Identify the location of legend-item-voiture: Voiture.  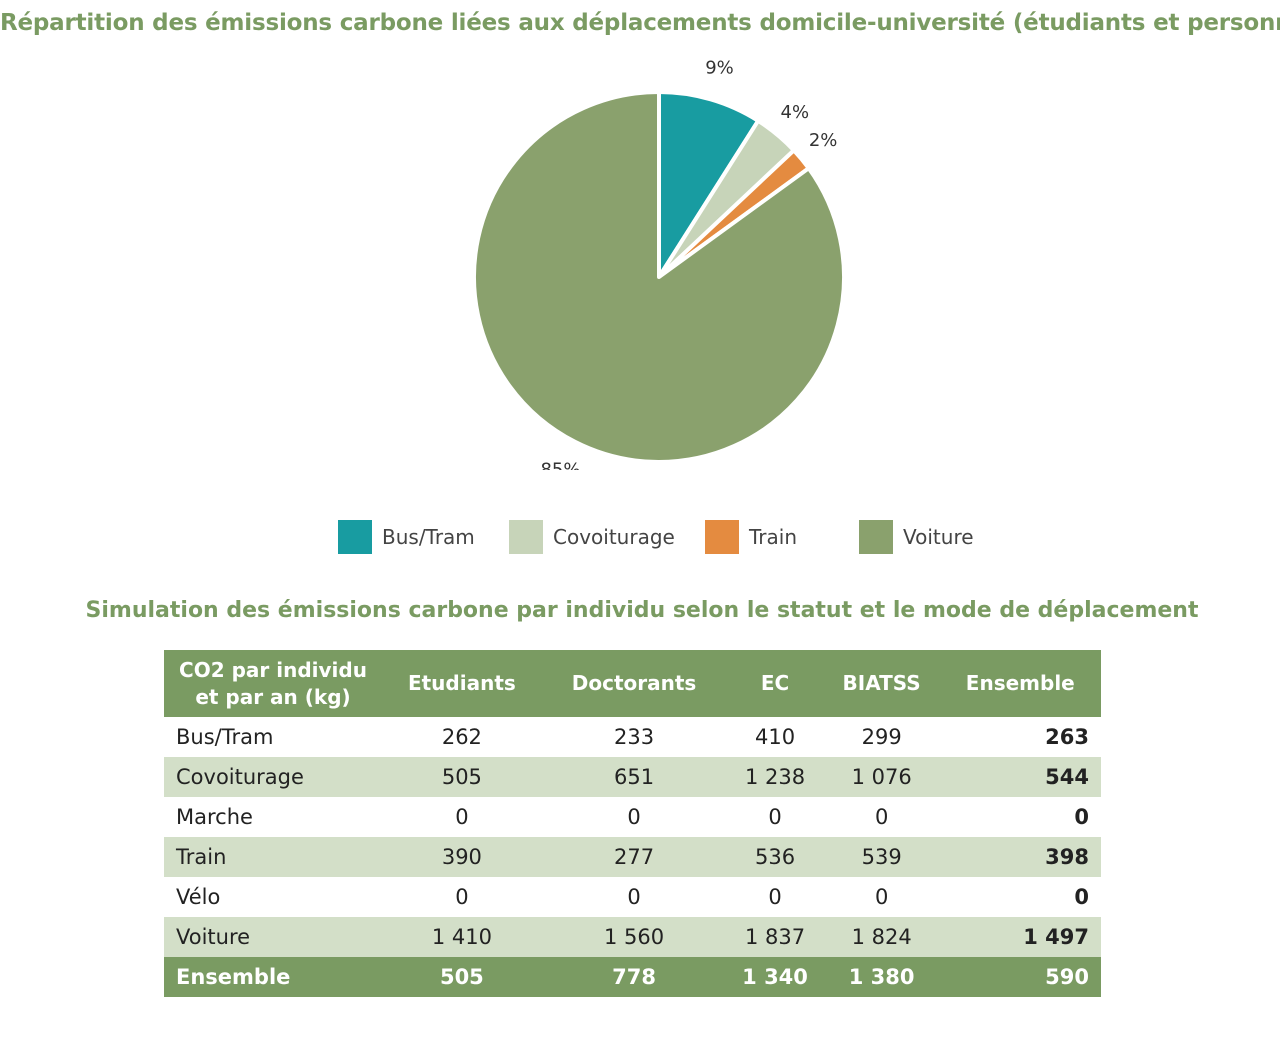
(916, 537).